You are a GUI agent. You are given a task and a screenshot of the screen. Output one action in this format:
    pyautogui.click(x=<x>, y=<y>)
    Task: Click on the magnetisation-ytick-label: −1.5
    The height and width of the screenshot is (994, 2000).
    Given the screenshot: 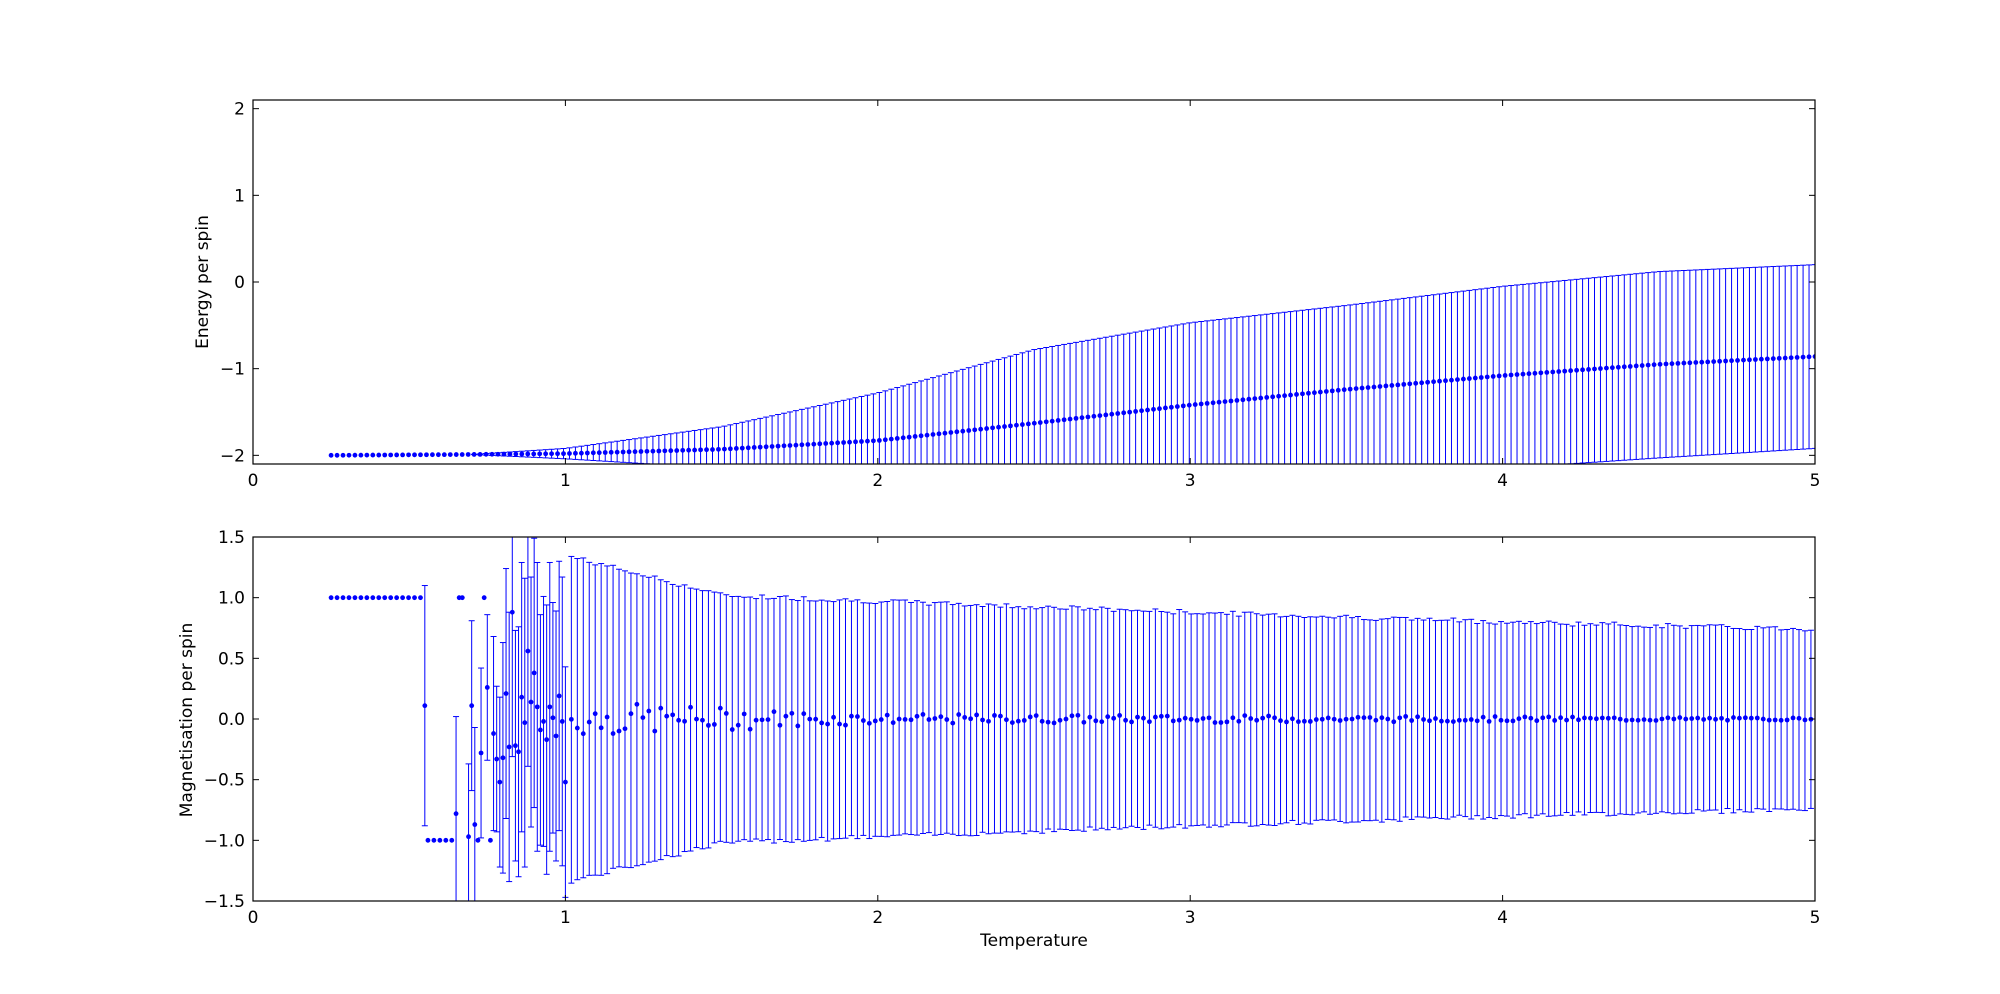 What is the action you would take?
    pyautogui.click(x=224, y=902)
    